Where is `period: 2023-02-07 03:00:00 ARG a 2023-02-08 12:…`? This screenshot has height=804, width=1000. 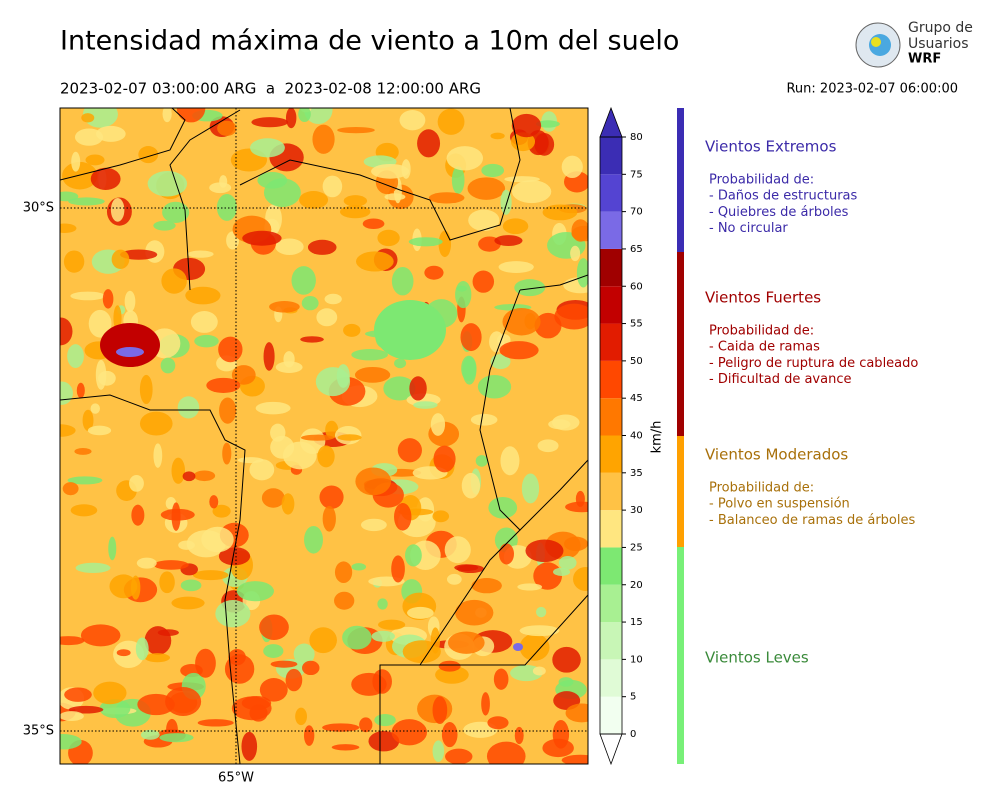
period: 2023-02-07 03:00:00 ARG a 2023-02-08 12:… is located at coordinates (270, 89).